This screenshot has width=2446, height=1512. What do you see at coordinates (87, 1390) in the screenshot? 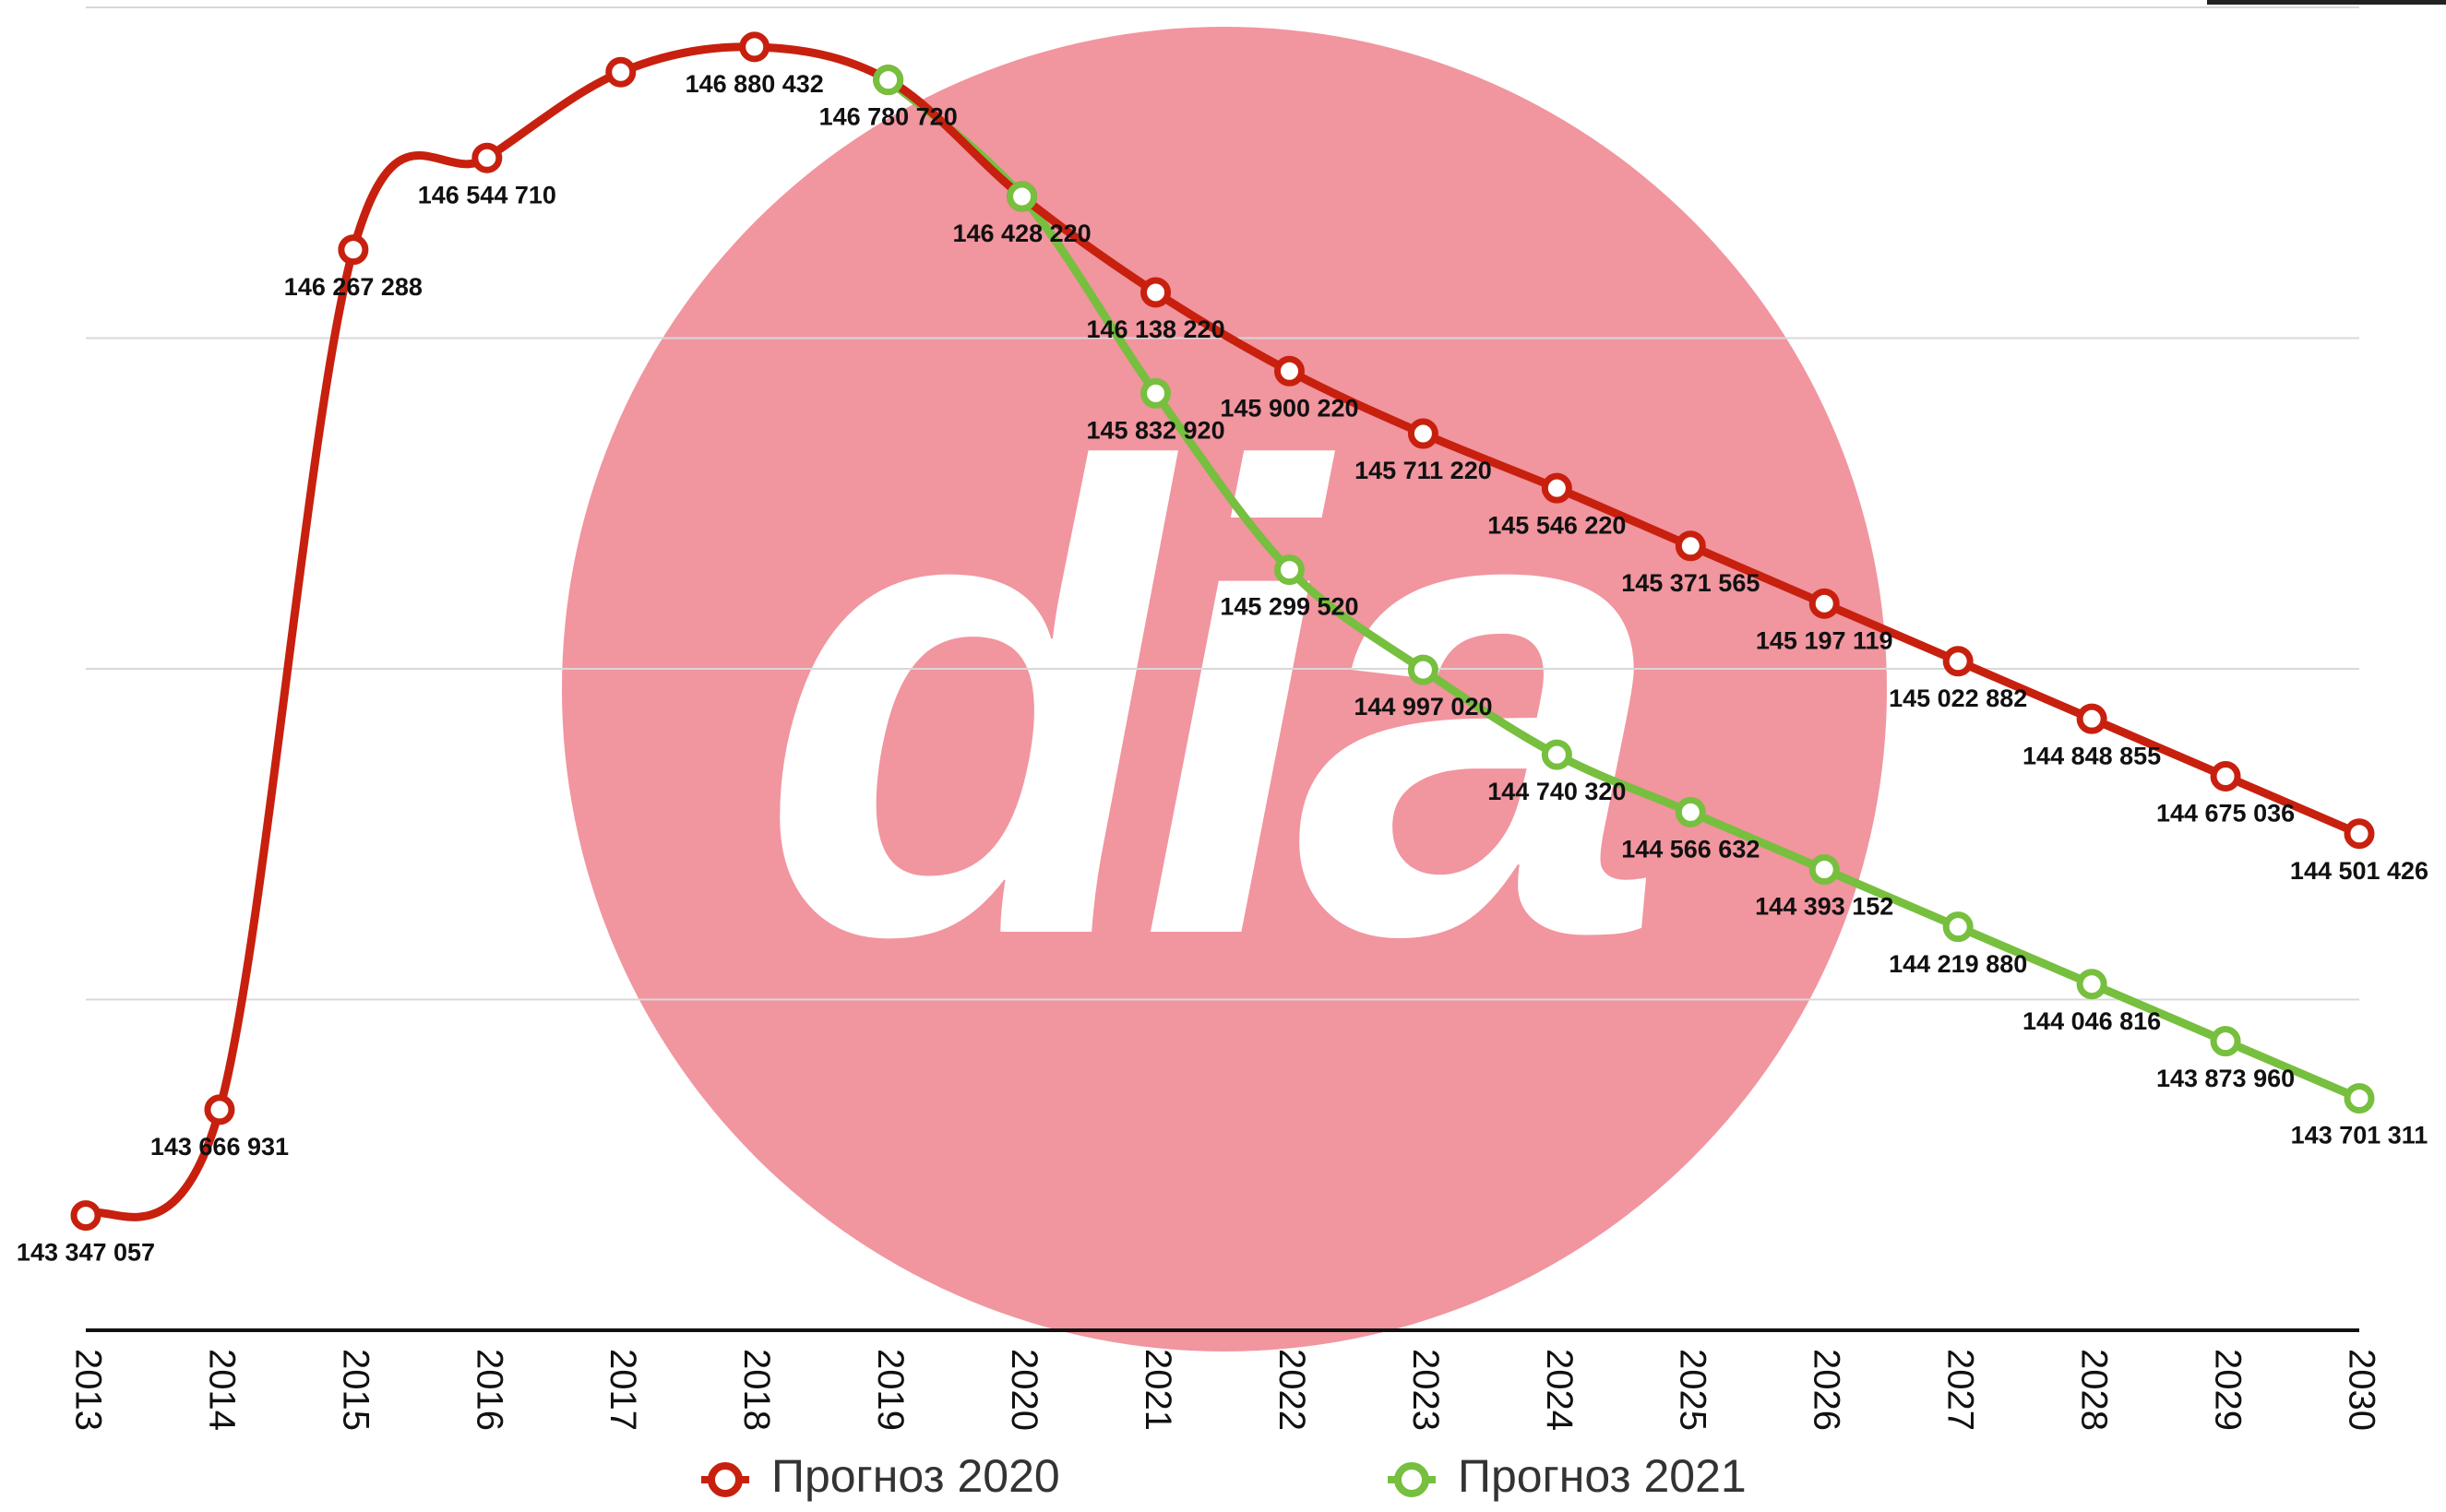
I see `x-tick-label: 2013` at bounding box center [87, 1390].